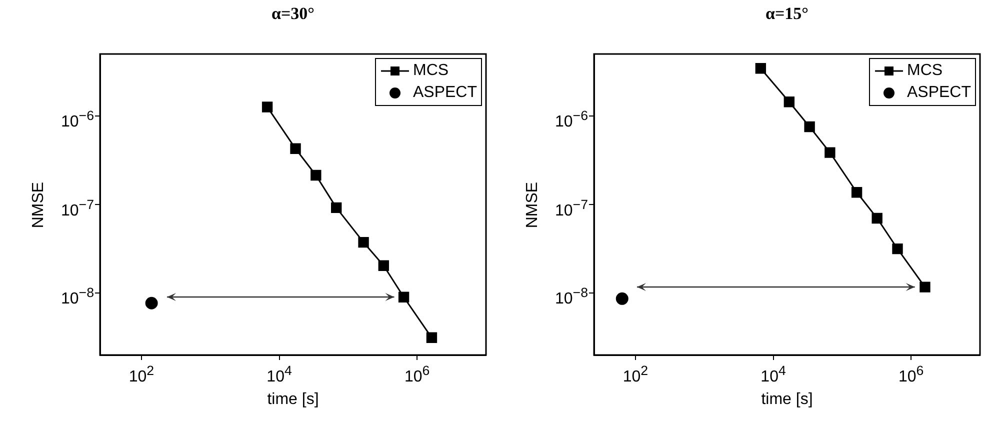 The height and width of the screenshot is (427, 988). What do you see at coordinates (293, 14) in the screenshot?
I see `chart-title: α=30°` at bounding box center [293, 14].